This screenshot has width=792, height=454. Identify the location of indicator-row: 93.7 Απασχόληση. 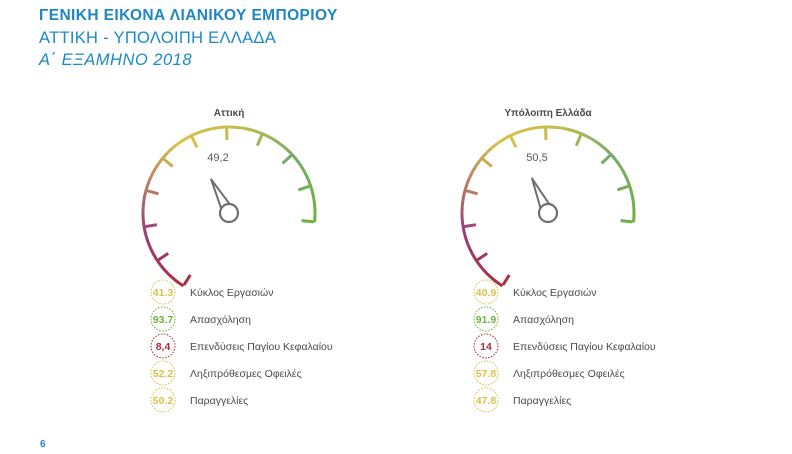
(200, 319).